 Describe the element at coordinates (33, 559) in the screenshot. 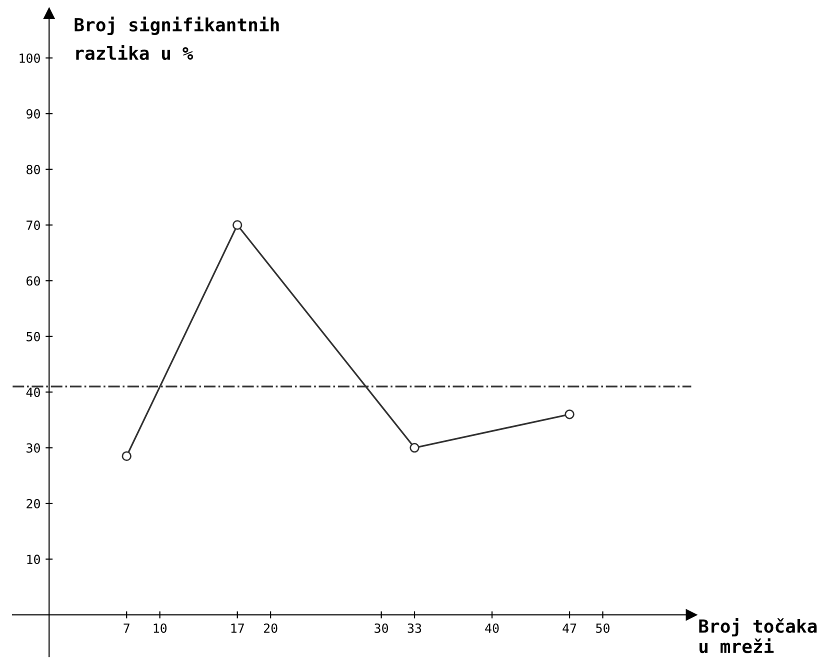

I see `y-tick-label: 10` at that location.